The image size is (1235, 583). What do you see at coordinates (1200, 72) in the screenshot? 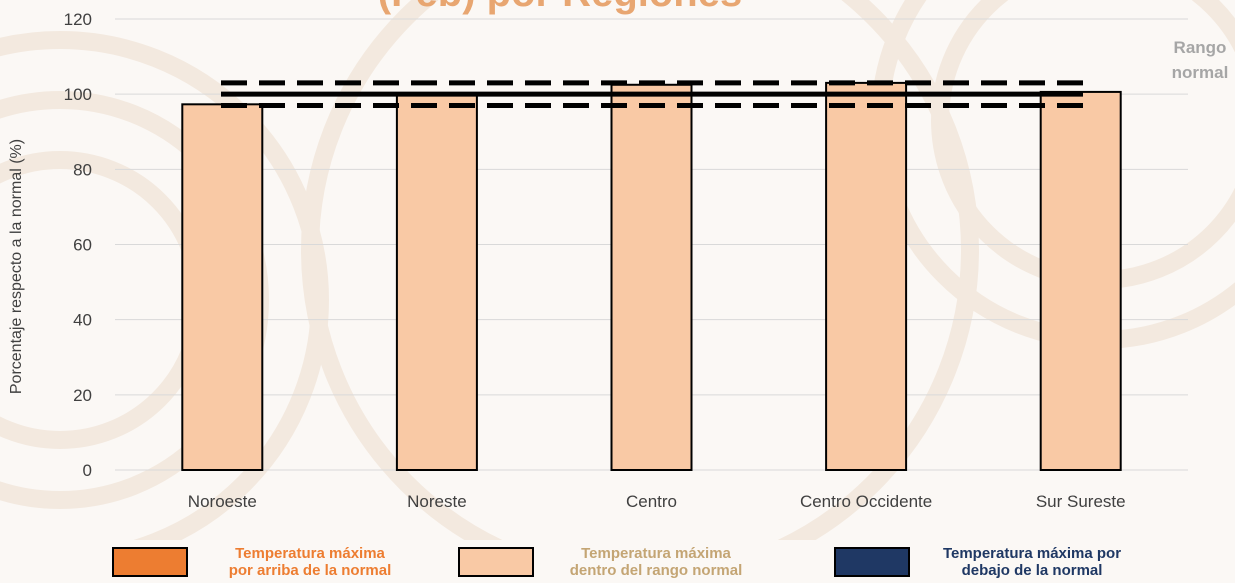
I see `range-label-line2: normal` at bounding box center [1200, 72].